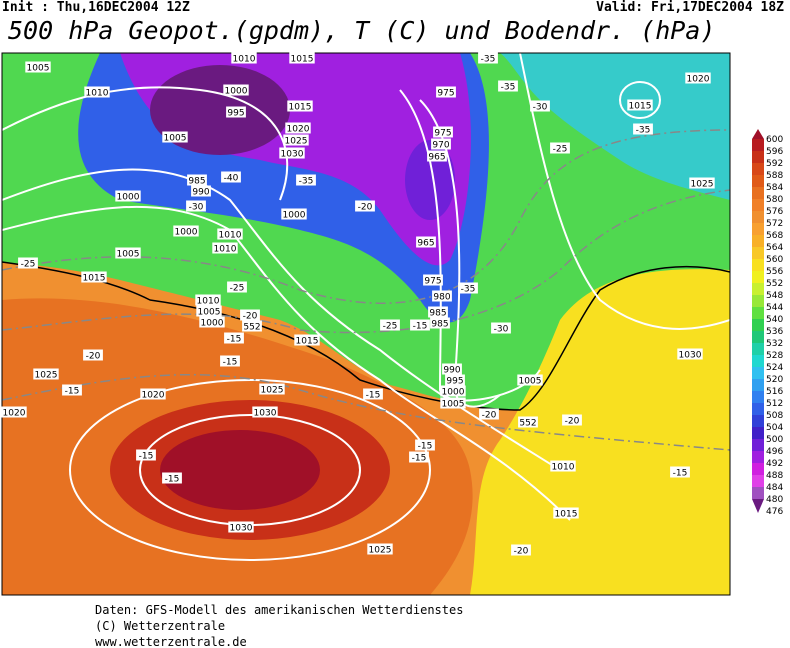 The image size is (790, 648). What do you see at coordinates (774, 452) in the screenshot?
I see `colorbar-label: 496` at bounding box center [774, 452].